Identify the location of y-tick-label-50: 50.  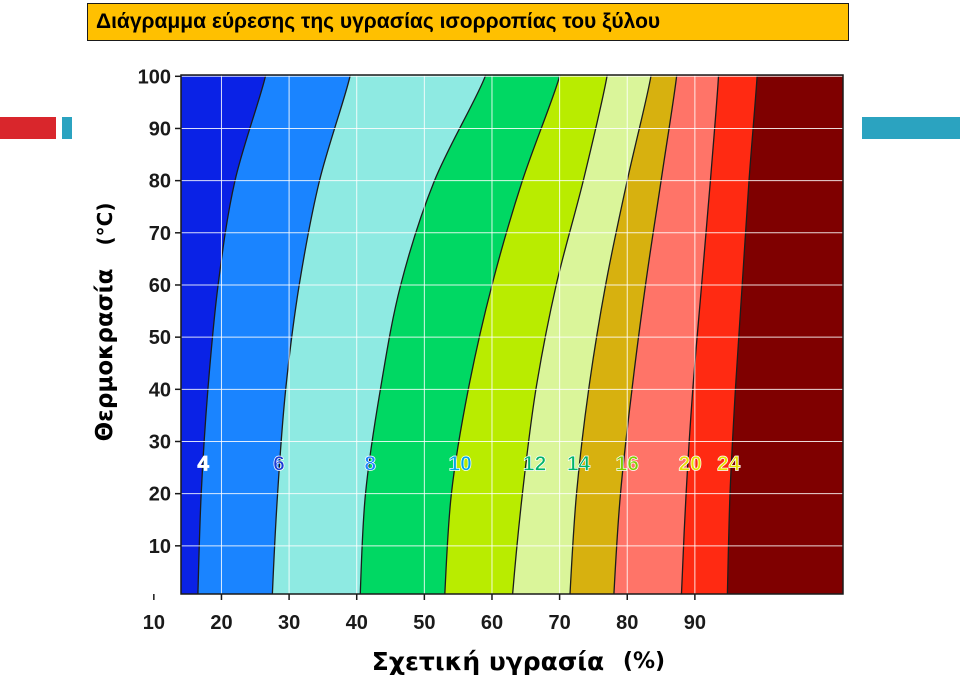
(160, 338).